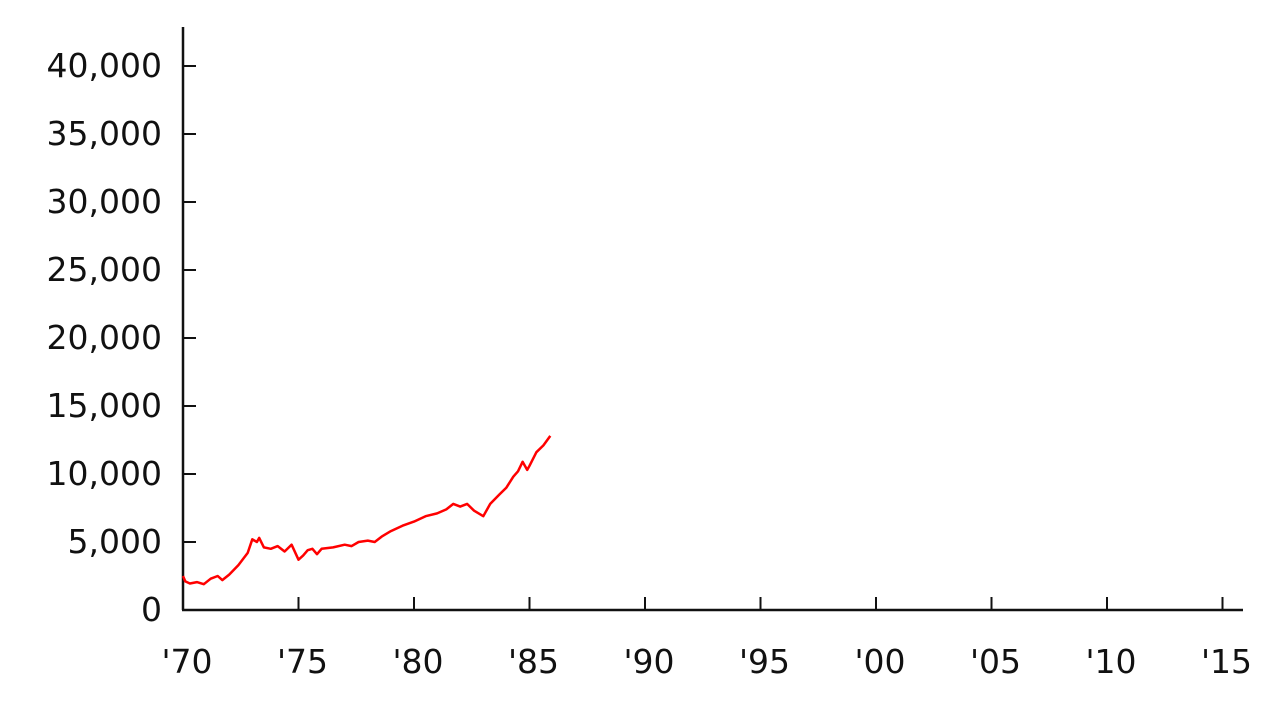 The image size is (1280, 720). What do you see at coordinates (115, 541) in the screenshot?
I see `y-tick-label: 5,000` at bounding box center [115, 541].